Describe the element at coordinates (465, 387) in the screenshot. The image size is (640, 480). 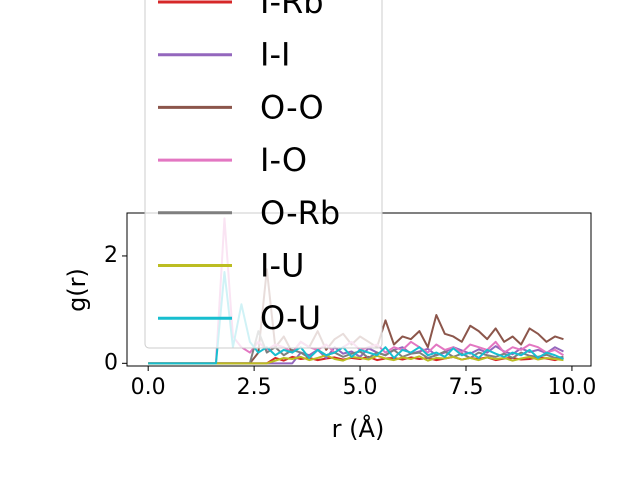
I see `x-tick-label: 7.5` at that location.